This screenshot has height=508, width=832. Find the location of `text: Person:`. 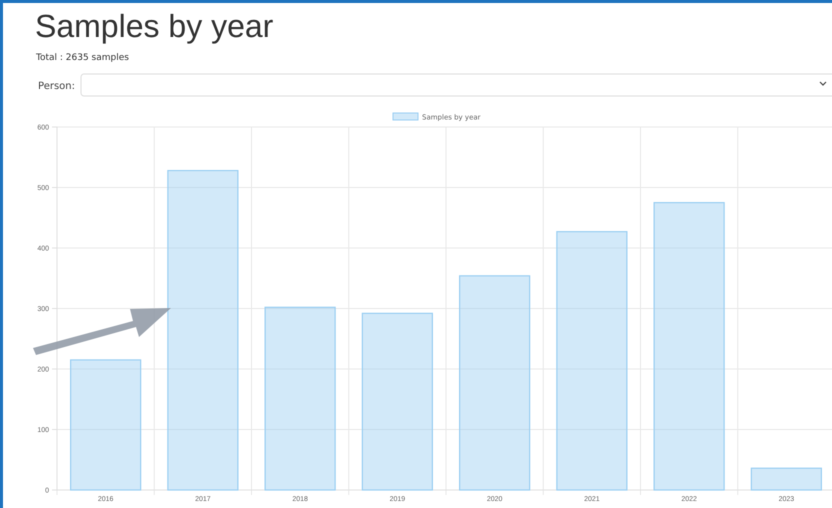

text: Person: is located at coordinates (56, 86).